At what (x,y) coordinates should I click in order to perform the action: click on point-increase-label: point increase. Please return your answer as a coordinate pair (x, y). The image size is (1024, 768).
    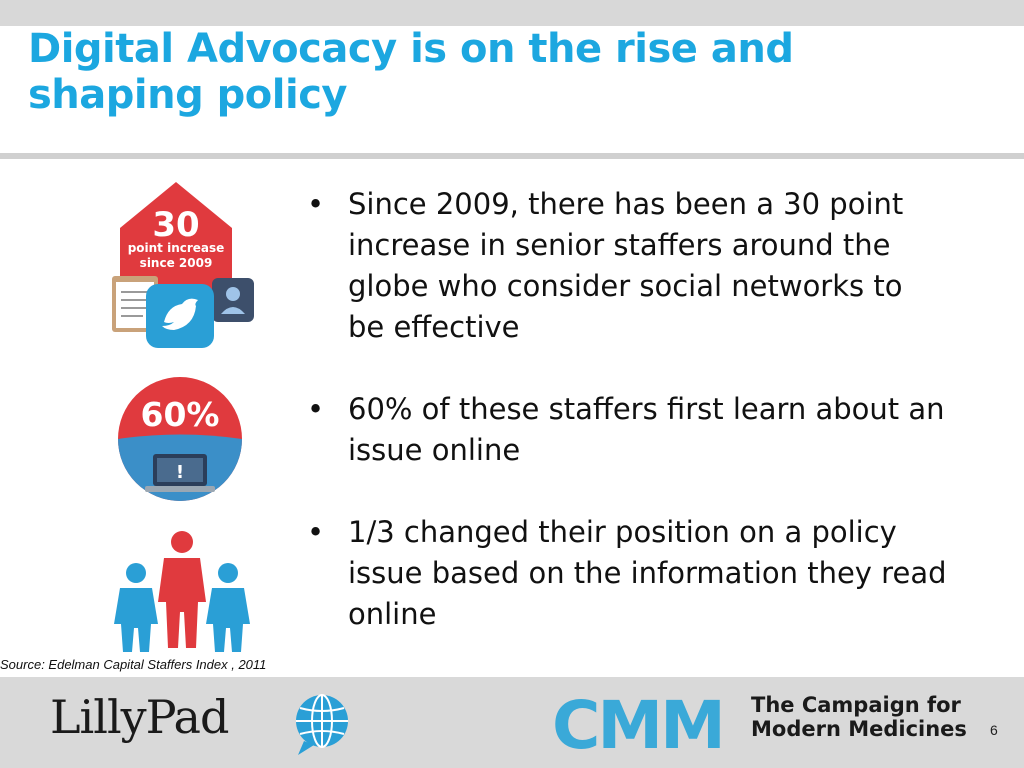
    Looking at the image, I should click on (176, 248).